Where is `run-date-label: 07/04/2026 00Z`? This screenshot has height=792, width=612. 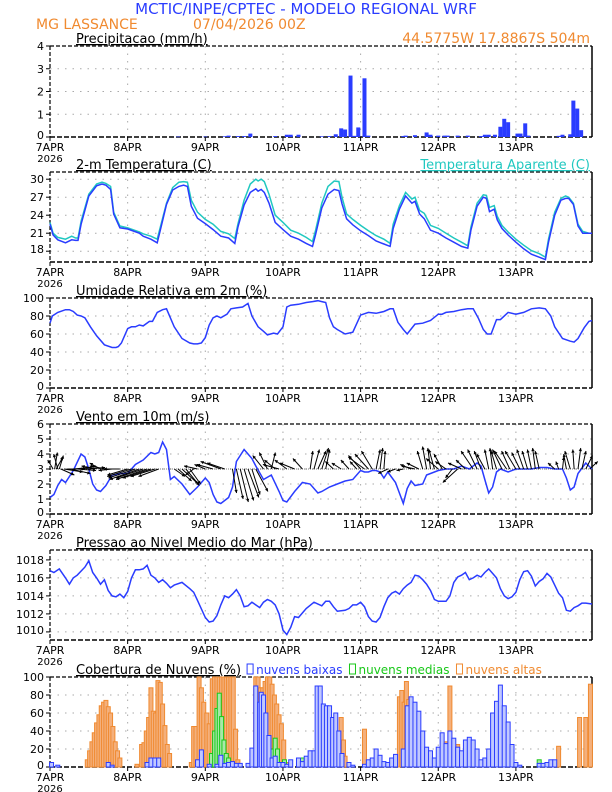 run-date-label: 07/04/2026 00Z is located at coordinates (249, 25).